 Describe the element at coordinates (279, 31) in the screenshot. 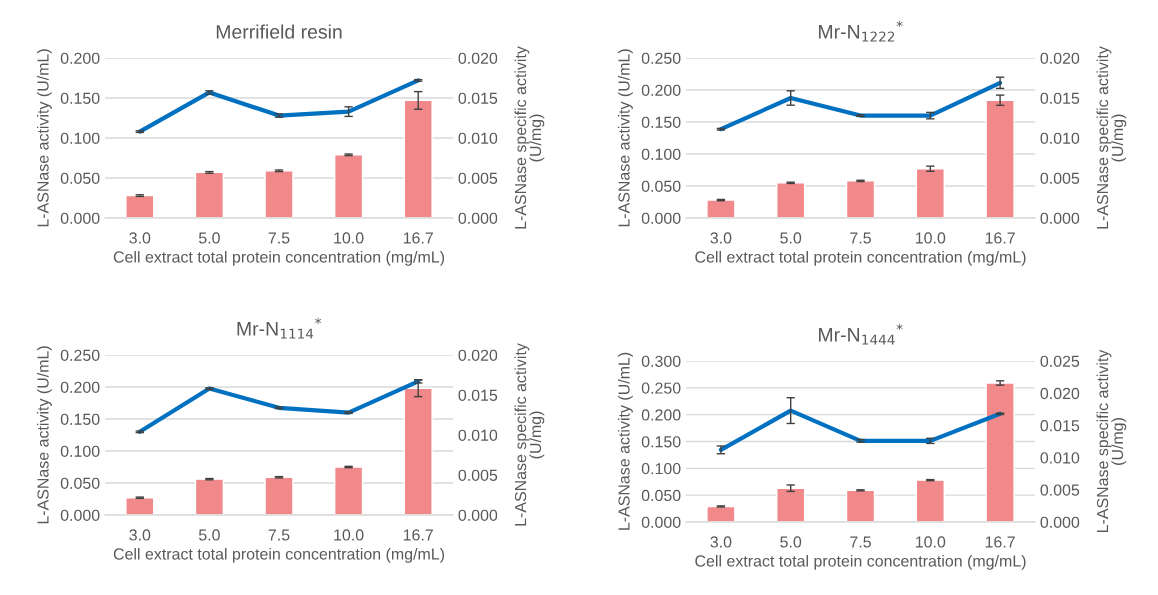

I see `chart-title: Merrifield resin` at that location.